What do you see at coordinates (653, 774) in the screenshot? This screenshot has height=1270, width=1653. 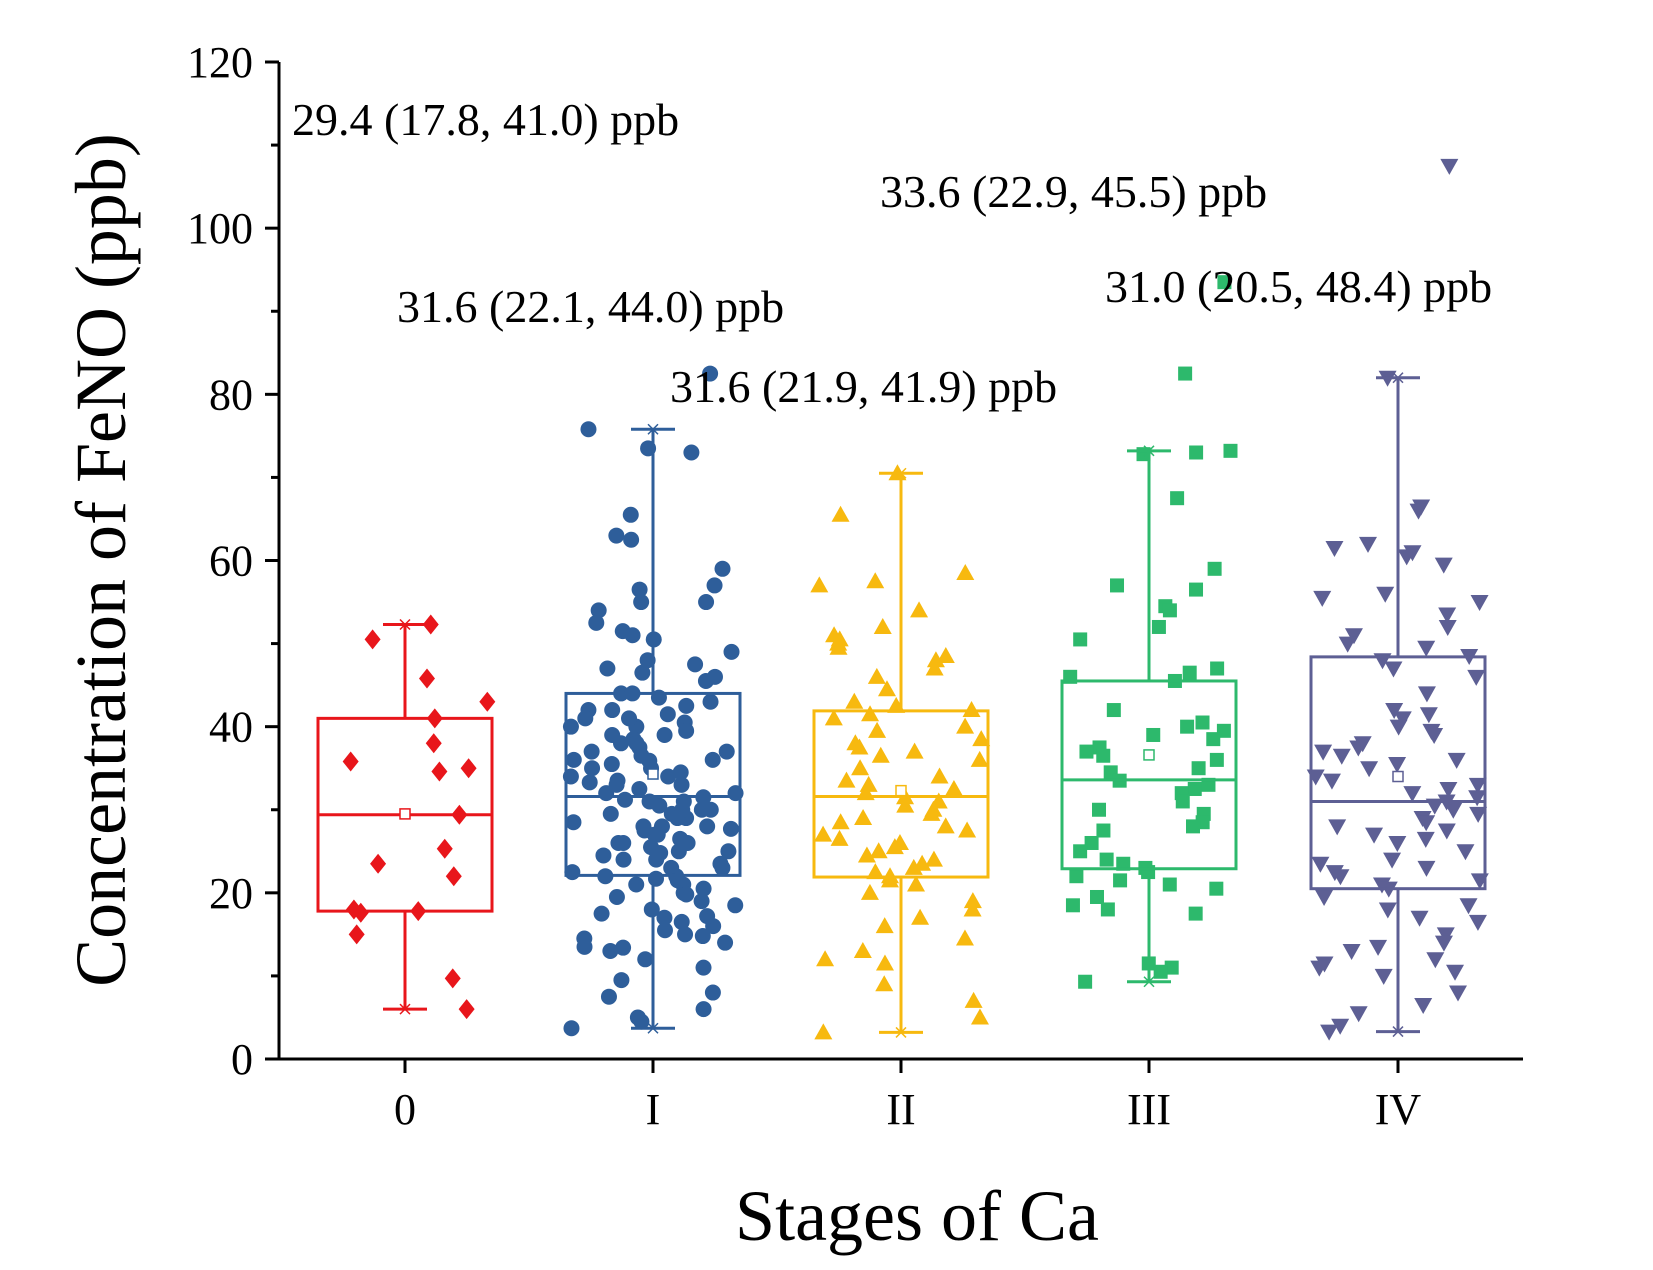 I see `mean-marker` at bounding box center [653, 774].